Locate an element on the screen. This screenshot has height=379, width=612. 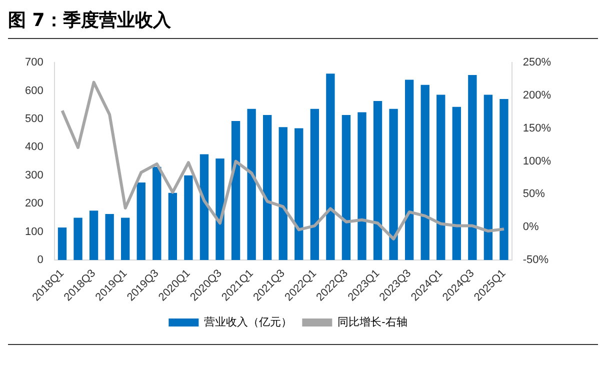
y2-tick-label: 100% is located at coordinates (537, 161).